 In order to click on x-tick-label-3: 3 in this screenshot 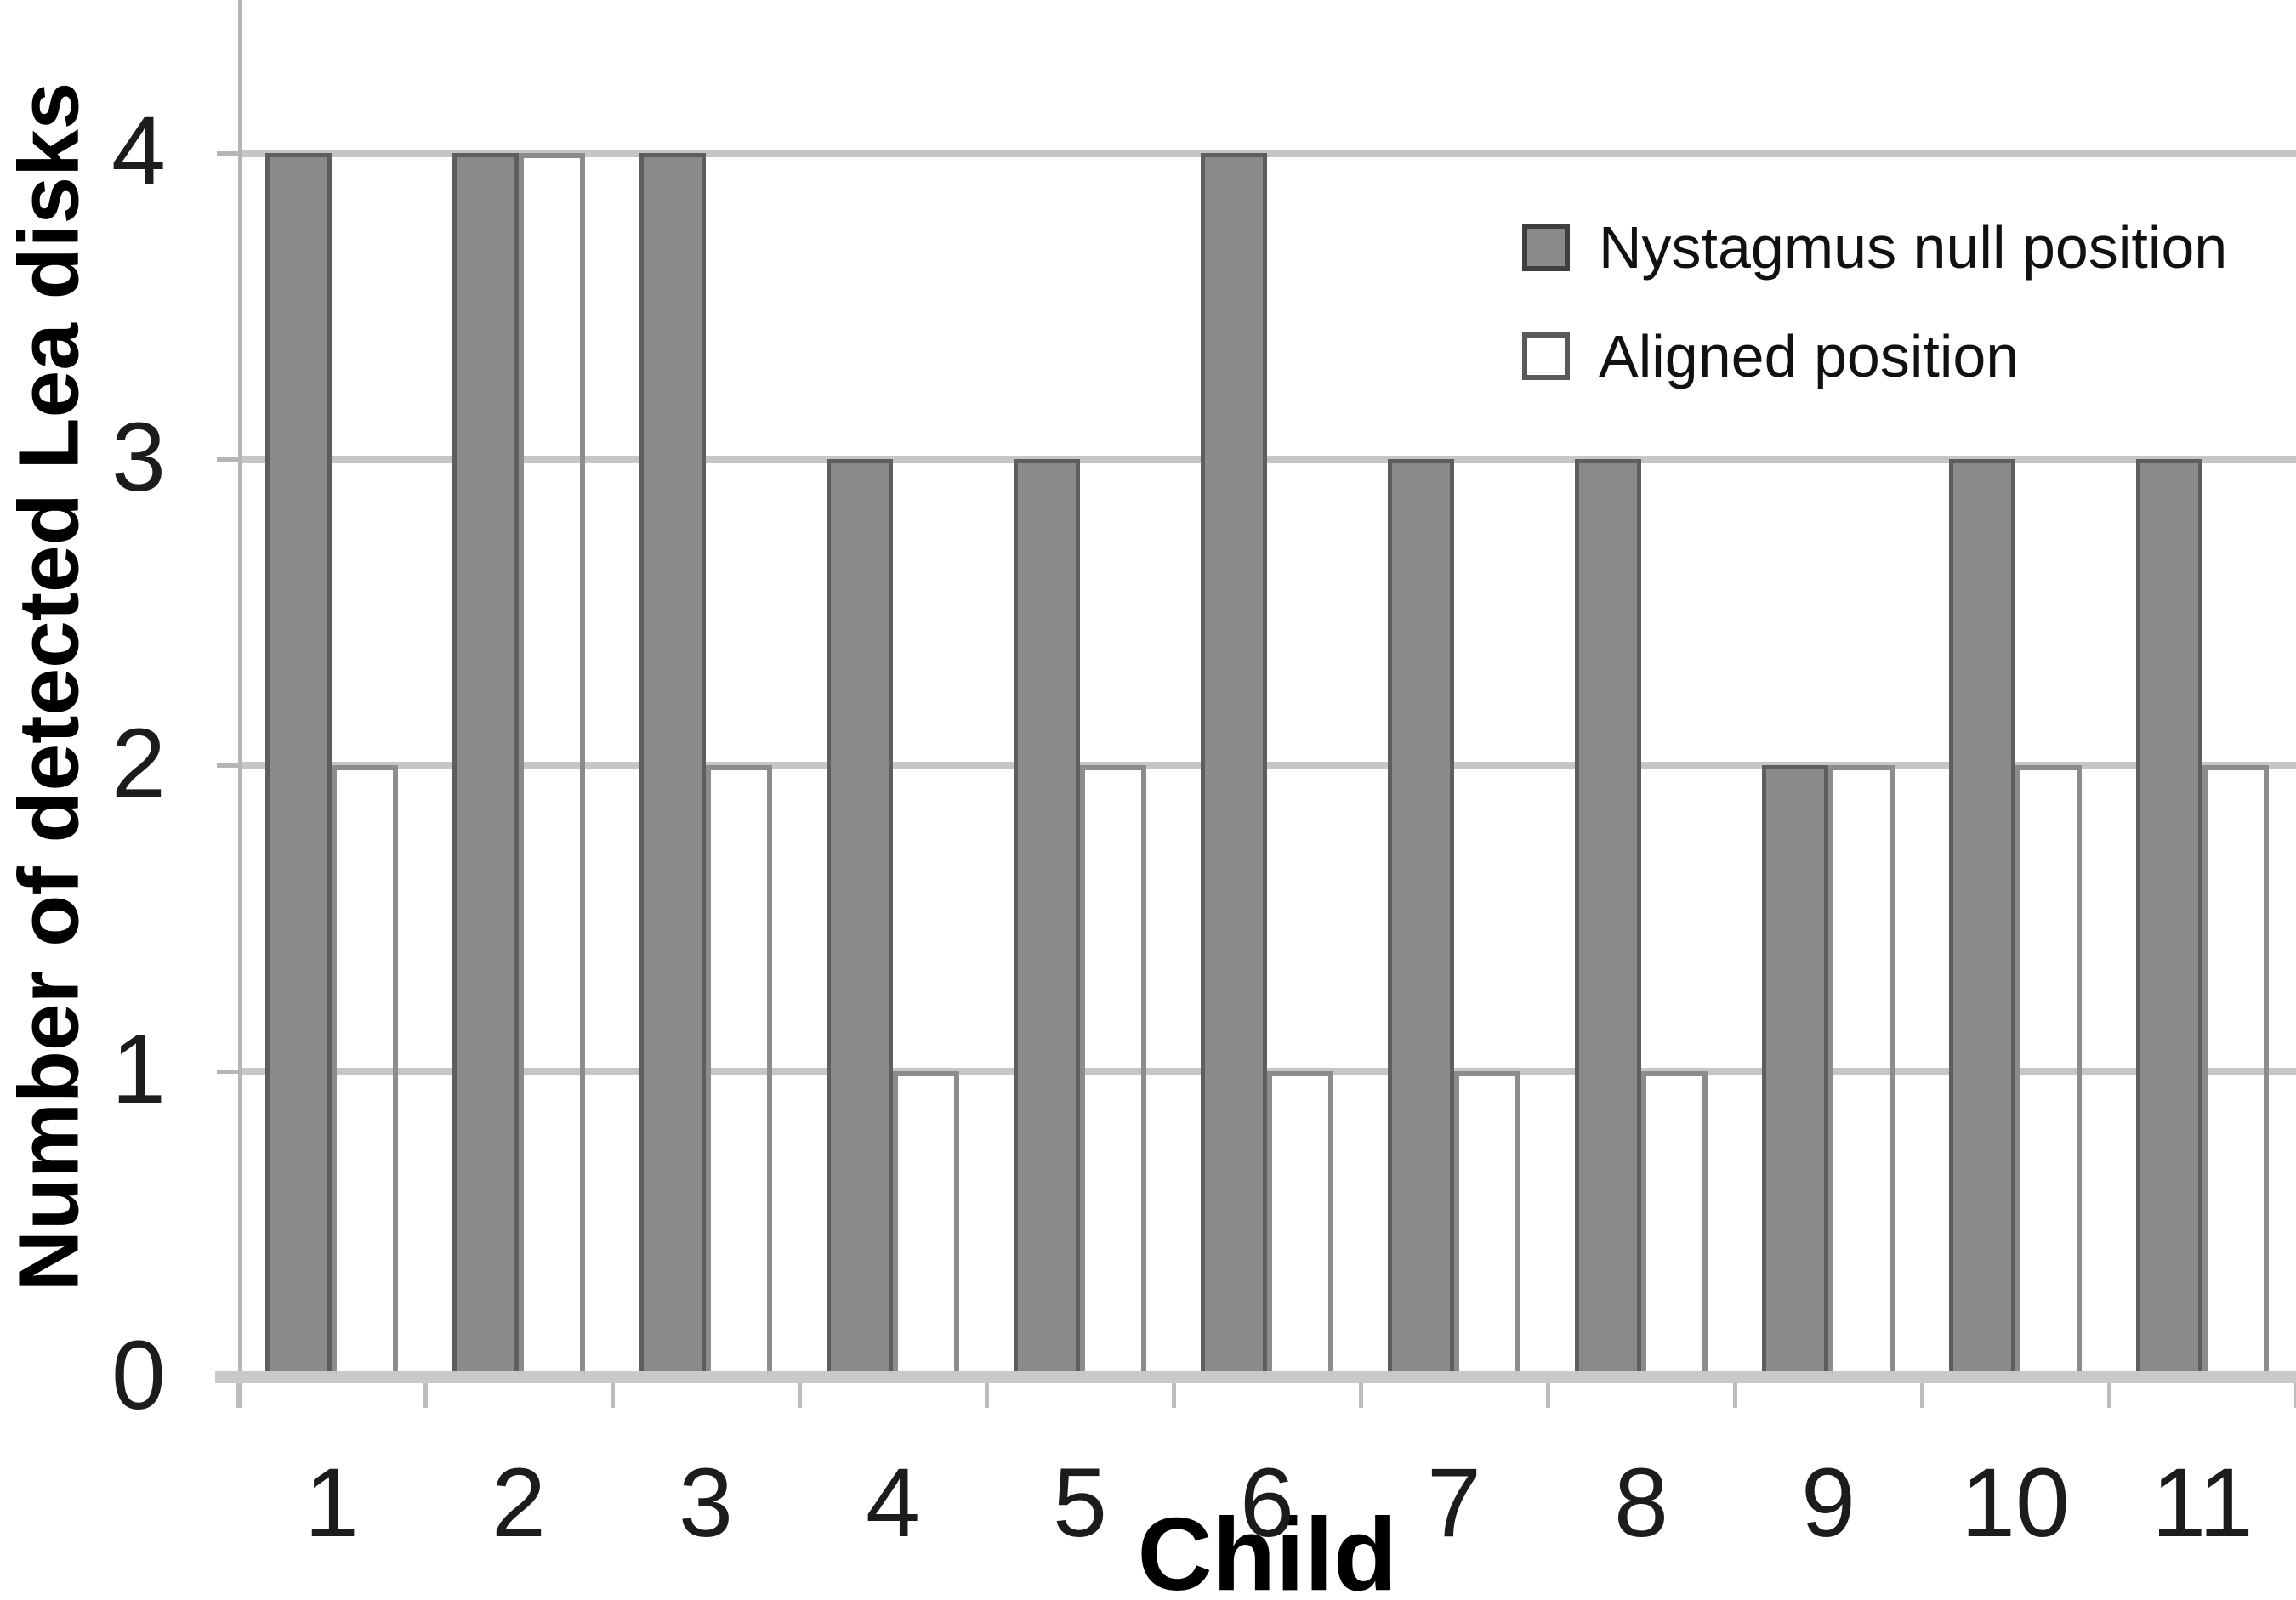, I will do `click(706, 1503)`.